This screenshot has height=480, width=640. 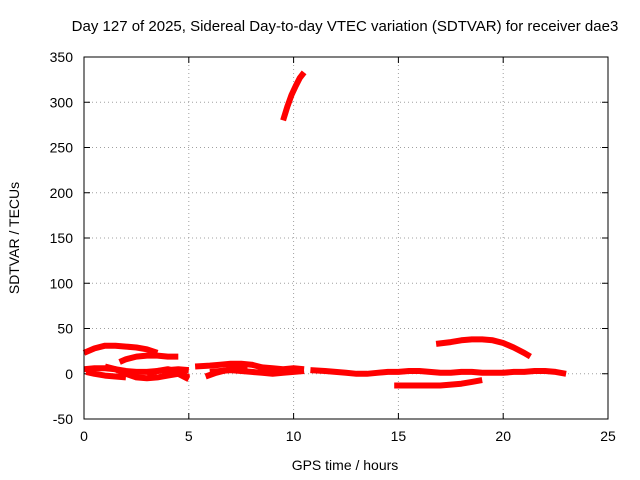 What do you see at coordinates (62, 283) in the screenshot?
I see `y-tick-label: 100` at bounding box center [62, 283].